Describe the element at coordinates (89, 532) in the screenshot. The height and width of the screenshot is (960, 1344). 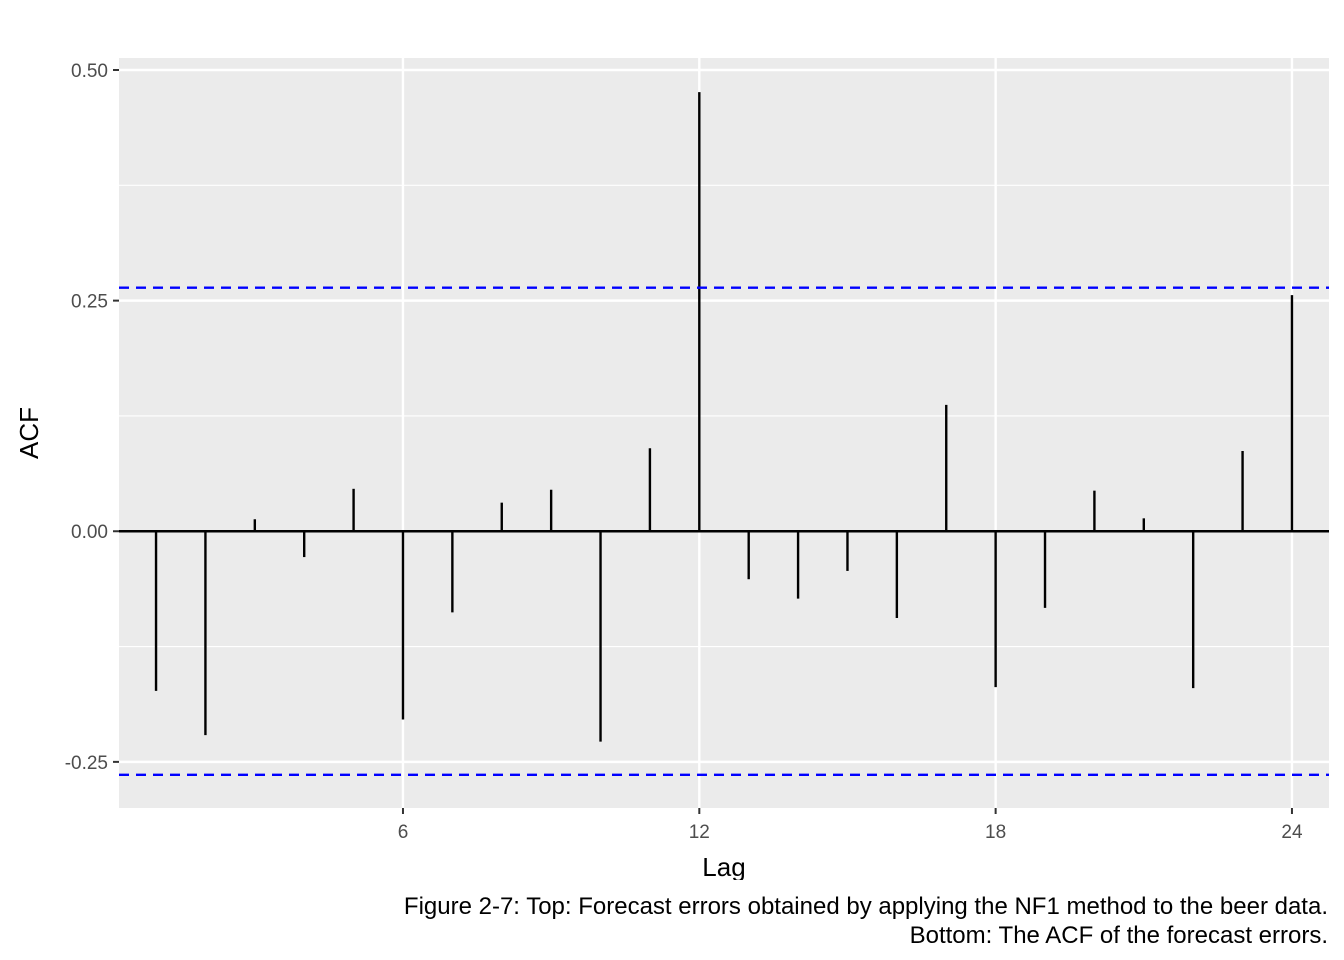
I see `y-tick-label: 0.00` at that location.